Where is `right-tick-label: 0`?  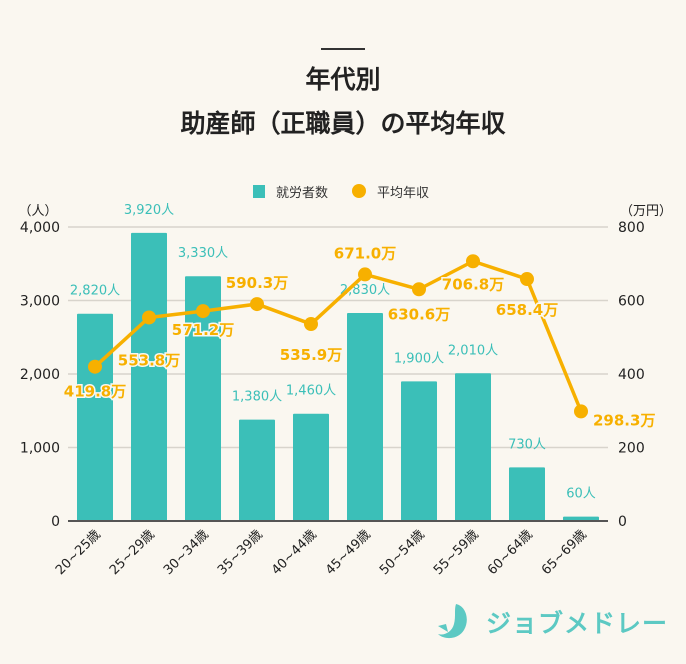
right-tick-label: 0 is located at coordinates (622, 522).